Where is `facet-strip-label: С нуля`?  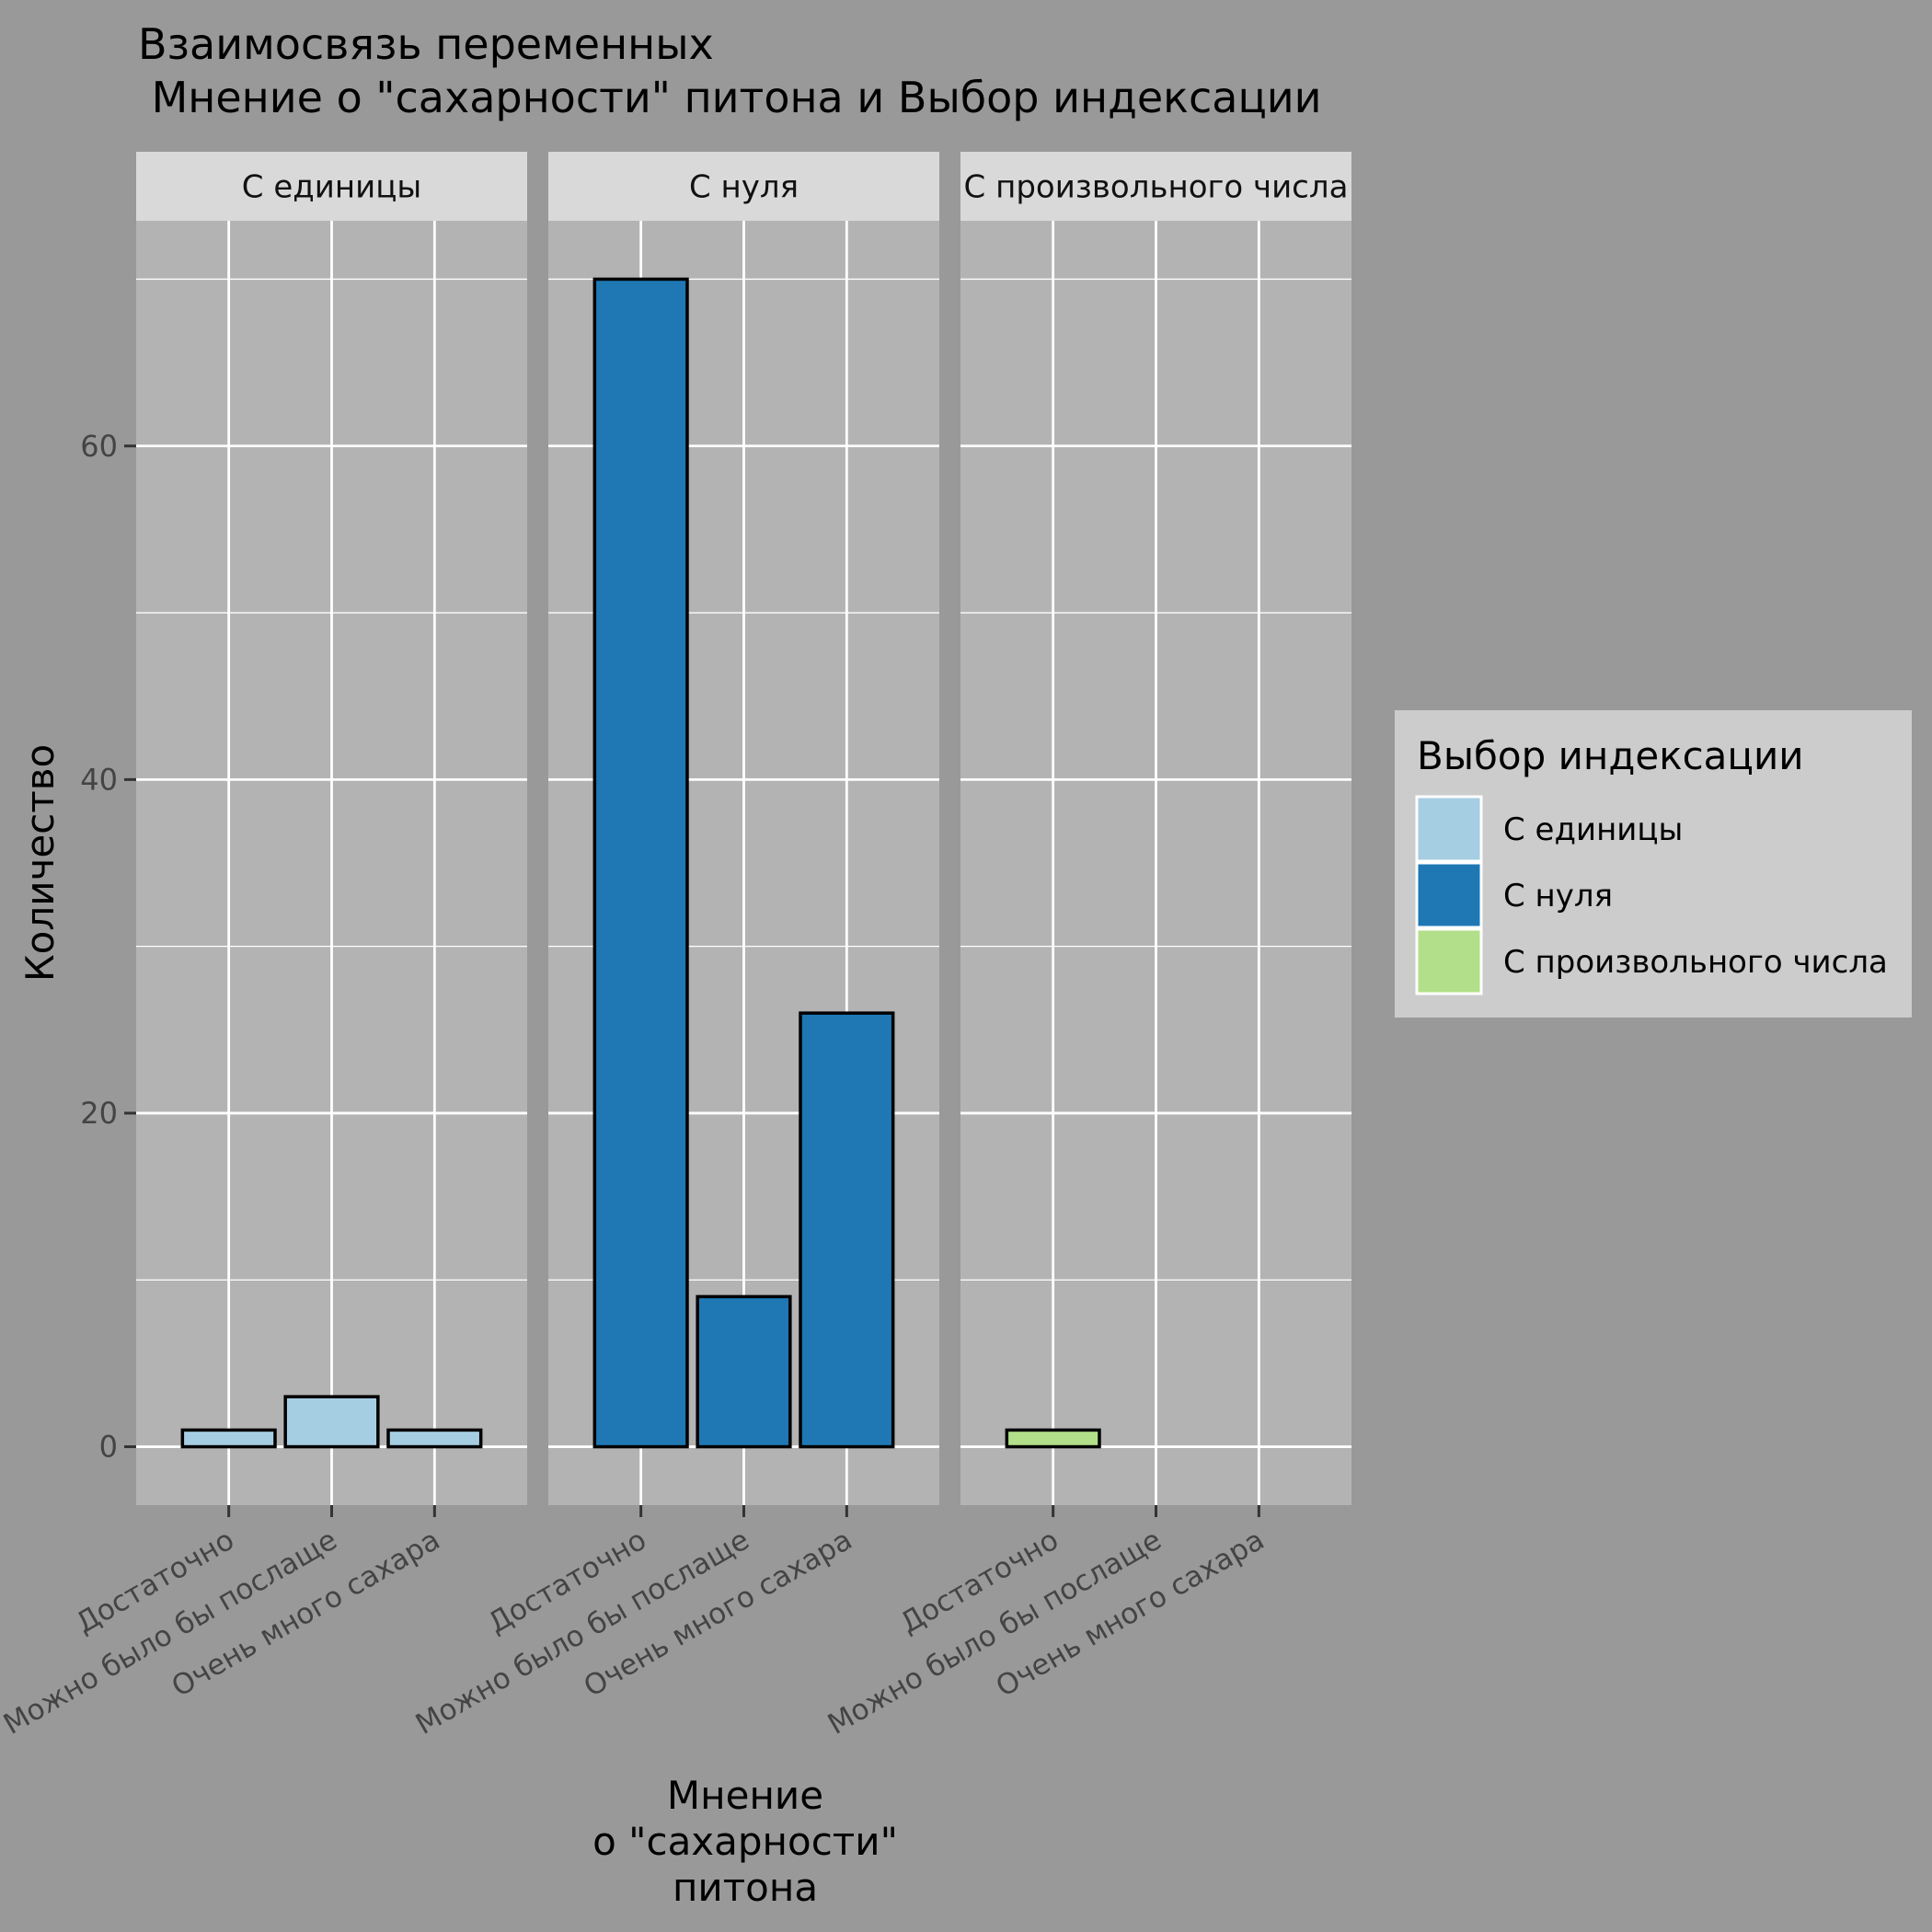 facet-strip-label: С нуля is located at coordinates (744, 187).